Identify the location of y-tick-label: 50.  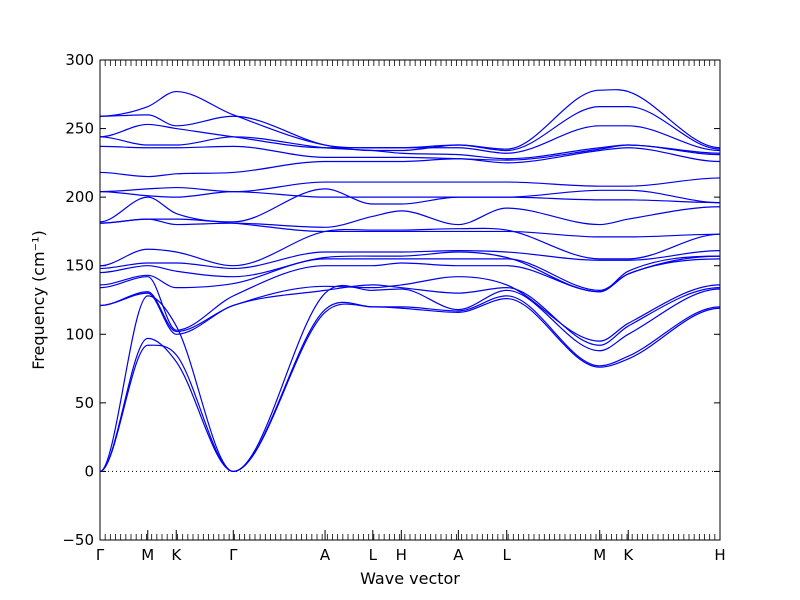
(84, 403).